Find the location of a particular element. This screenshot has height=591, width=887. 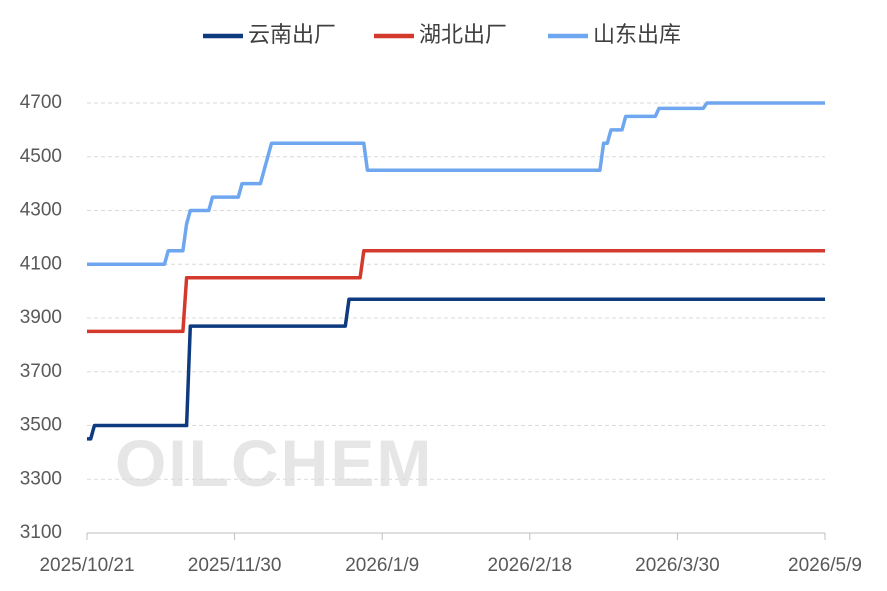

x-tick-label: 2026/3/30 is located at coordinates (677, 565).